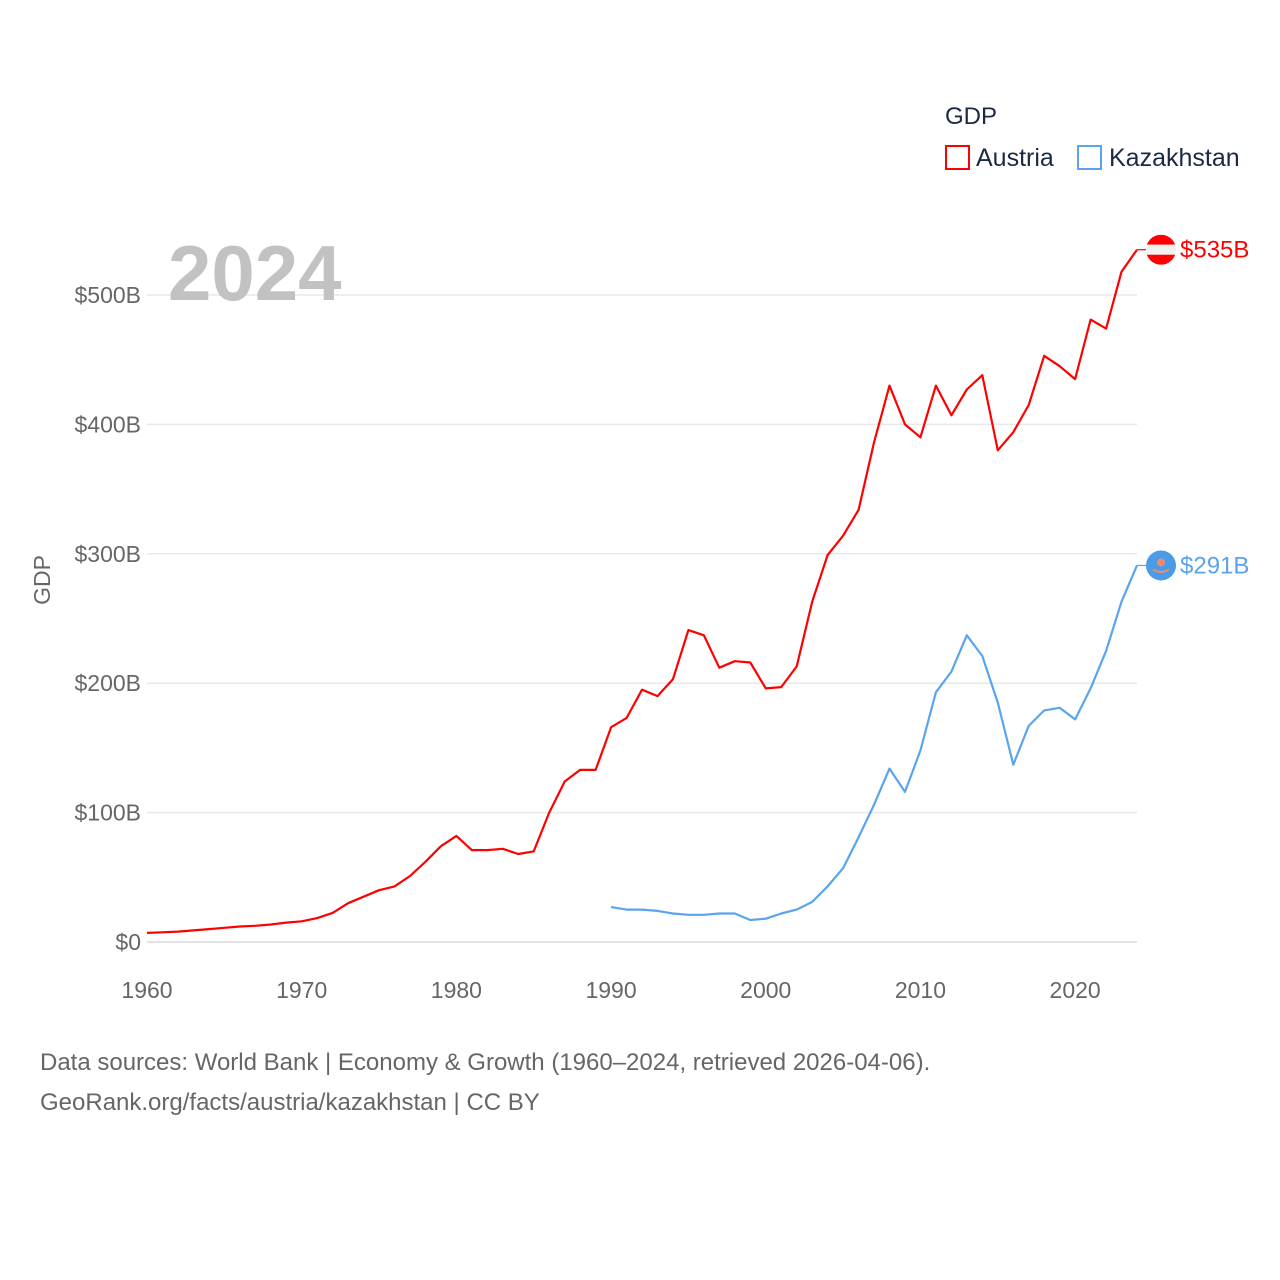 This screenshot has height=1280, width=1280. Describe the element at coordinates (1161, 562) in the screenshot. I see `flag-sun` at that location.